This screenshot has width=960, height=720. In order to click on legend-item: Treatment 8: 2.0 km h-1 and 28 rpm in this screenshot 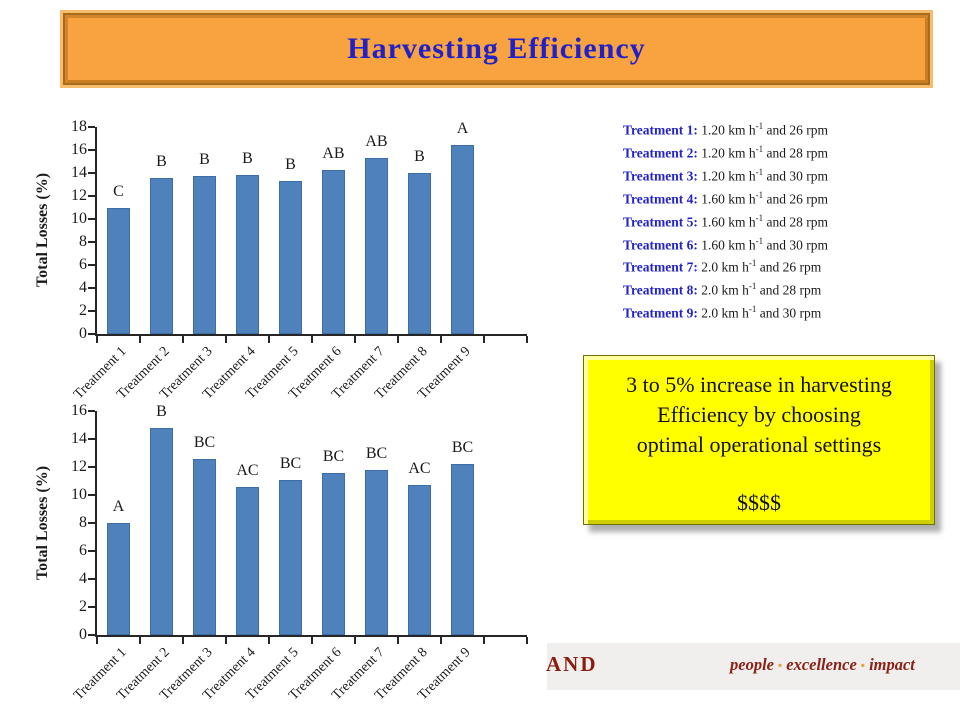, I will do `click(778, 288)`.